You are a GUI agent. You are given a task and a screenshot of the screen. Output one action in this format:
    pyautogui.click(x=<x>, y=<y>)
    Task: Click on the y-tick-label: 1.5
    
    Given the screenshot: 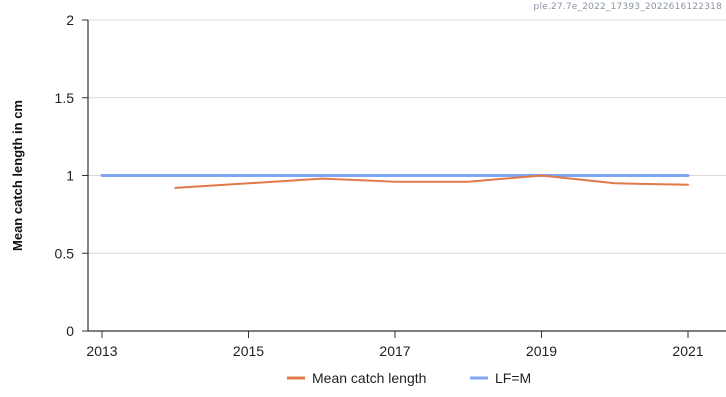 What is the action you would take?
    pyautogui.click(x=65, y=98)
    